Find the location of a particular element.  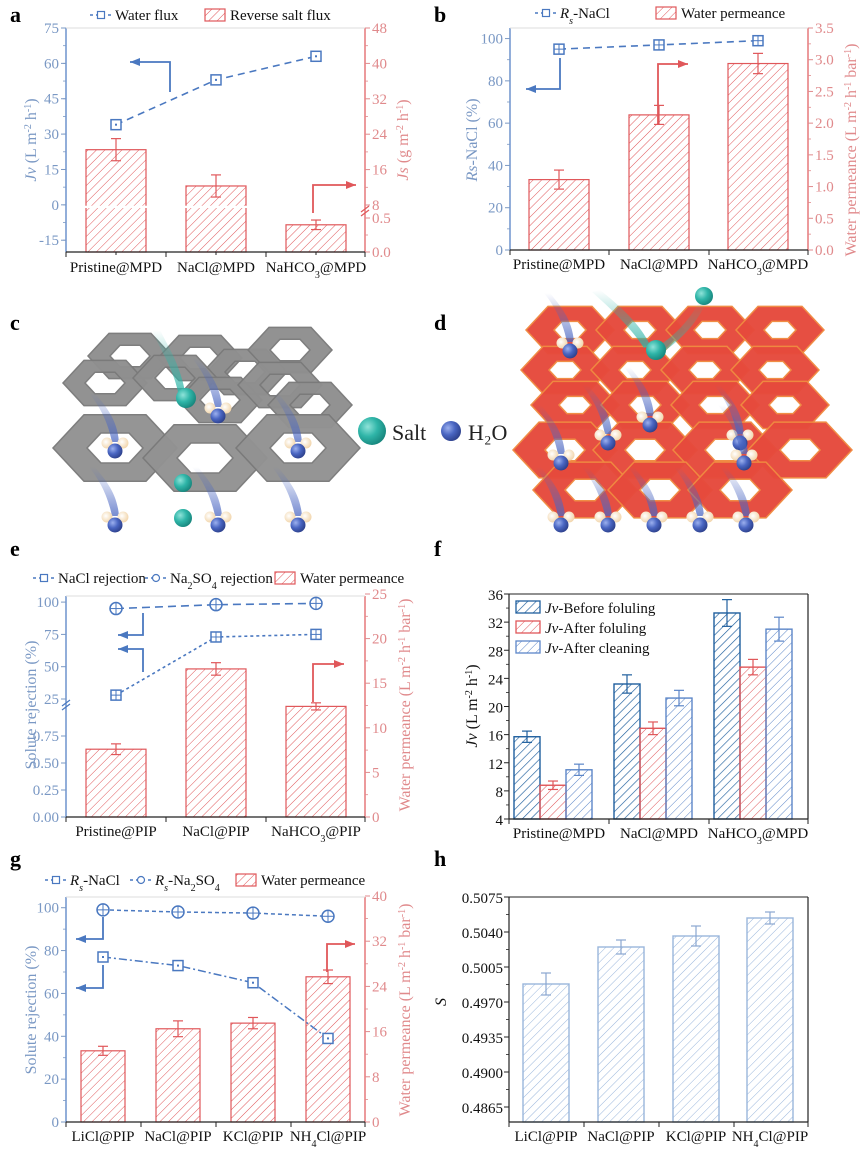

y-tick-label: 36 is located at coordinates (496, 596).